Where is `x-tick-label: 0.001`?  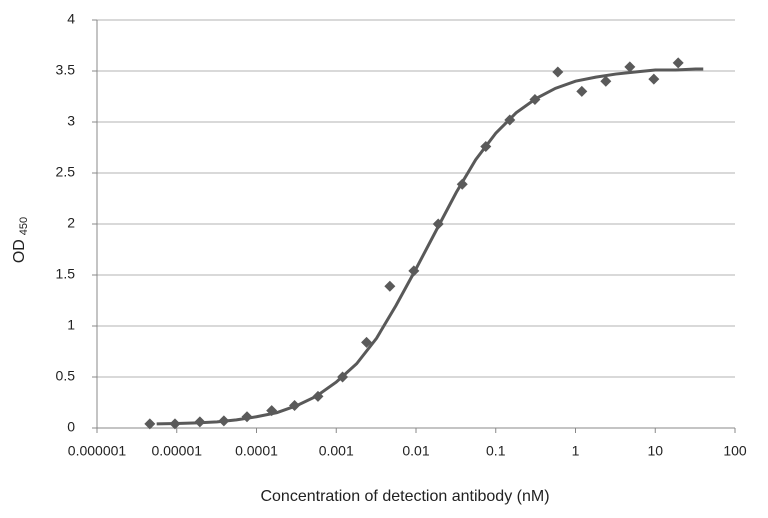
x-tick-label: 0.001 is located at coordinates (336, 451).